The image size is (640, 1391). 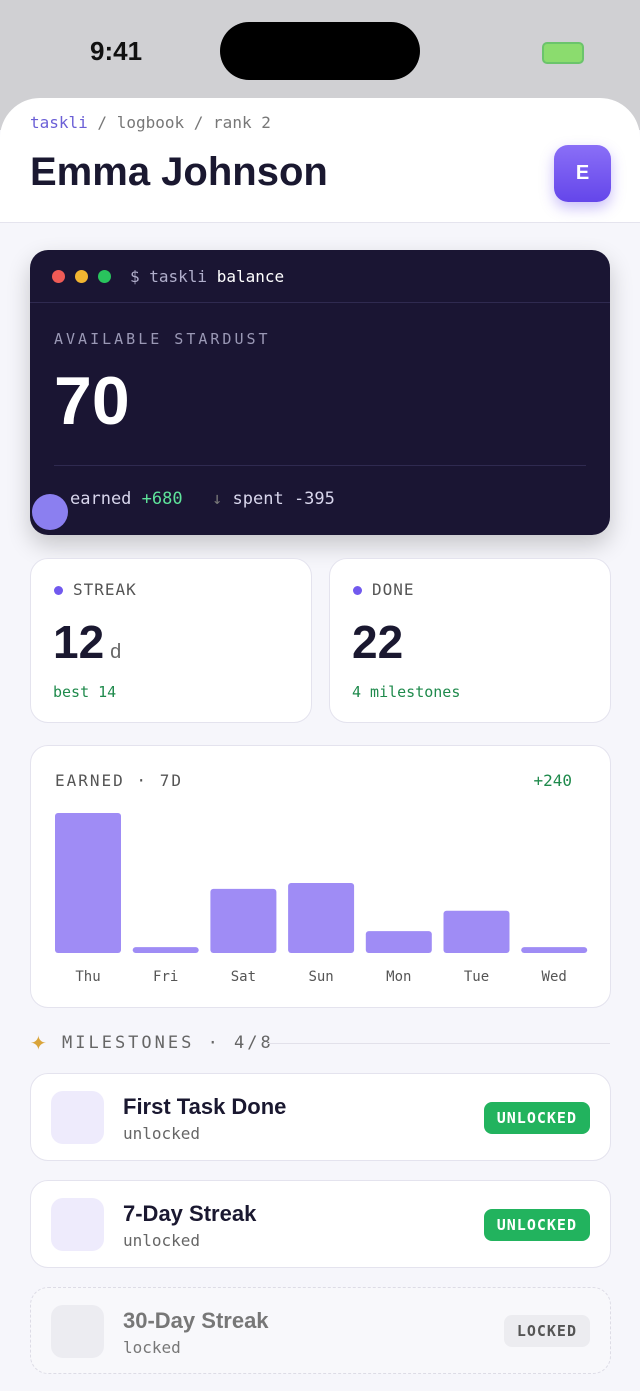 What do you see at coordinates (258, 499) in the screenshot?
I see `spent-label: spent` at bounding box center [258, 499].